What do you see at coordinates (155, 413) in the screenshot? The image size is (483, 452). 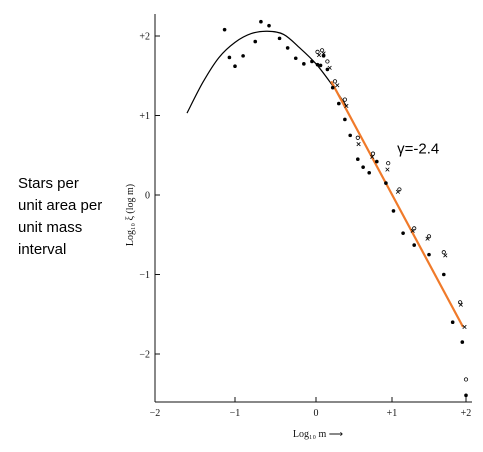 I see `x-tick-label: −2` at bounding box center [155, 413].